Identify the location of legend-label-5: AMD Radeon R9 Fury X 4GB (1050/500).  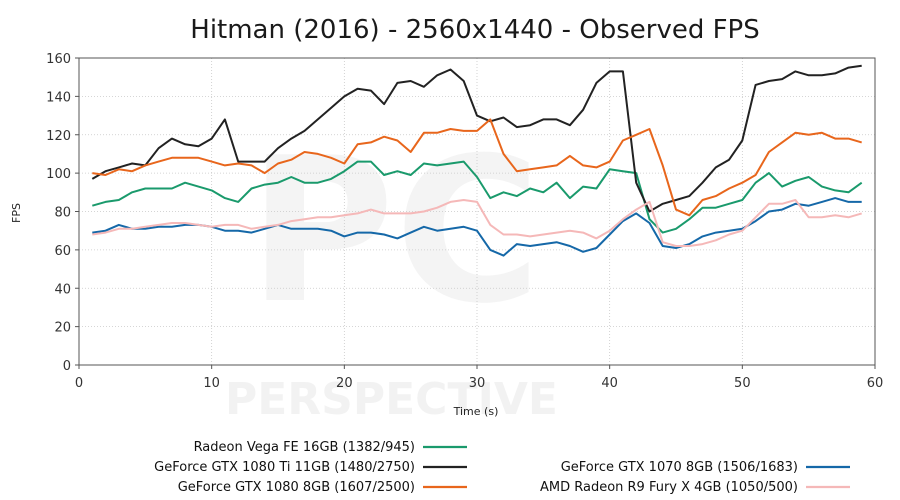
(669, 487).